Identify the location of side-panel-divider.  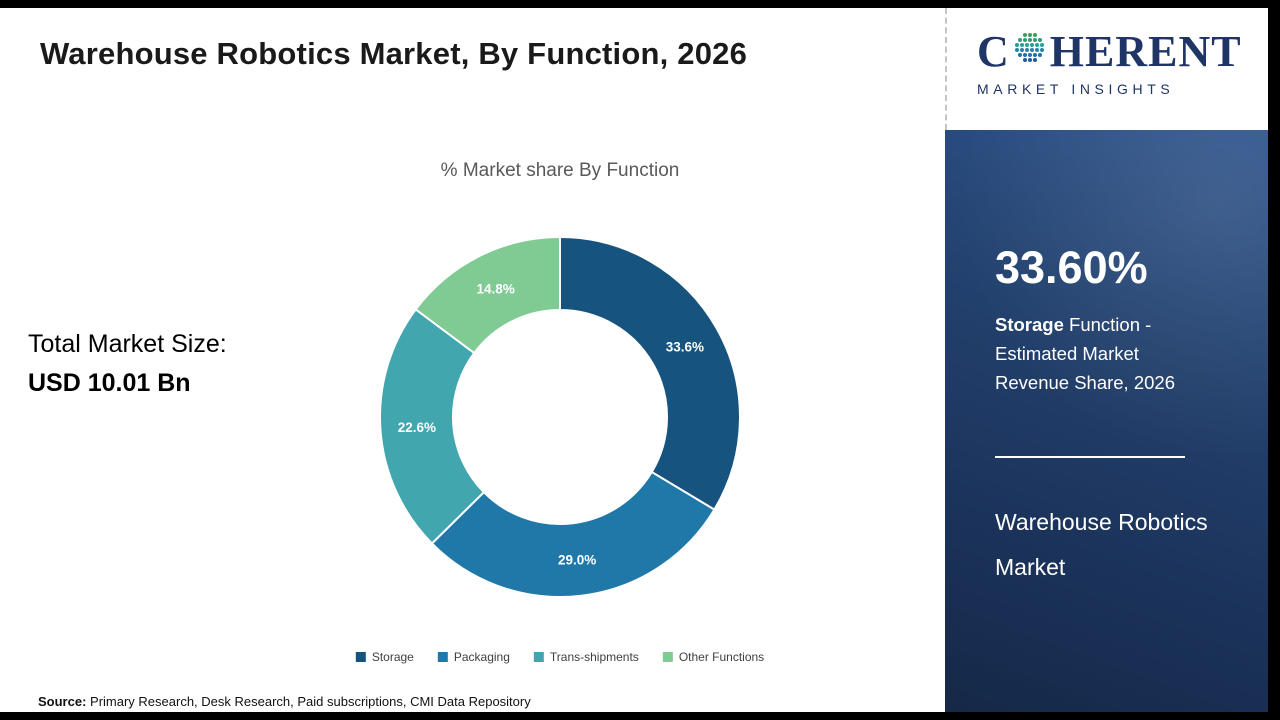
(1090, 457).